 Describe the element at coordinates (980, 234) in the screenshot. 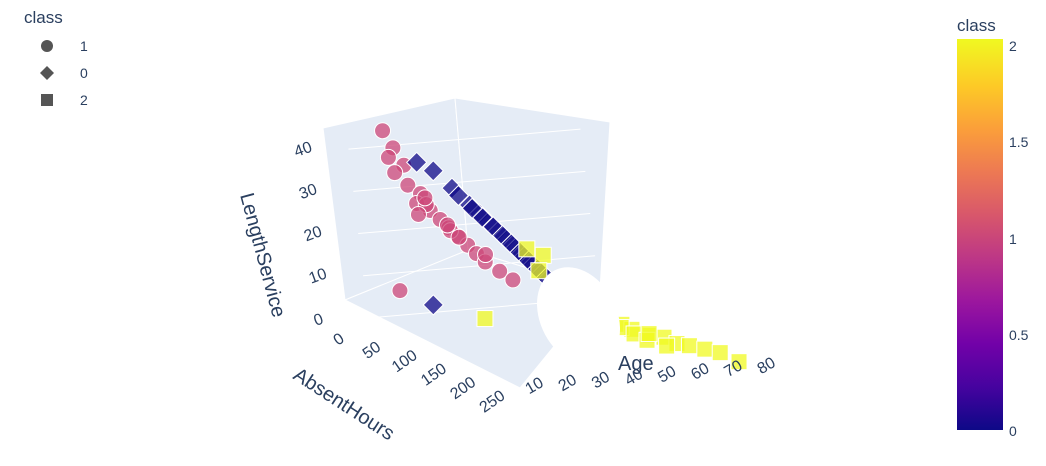

I see `colorbar` at that location.